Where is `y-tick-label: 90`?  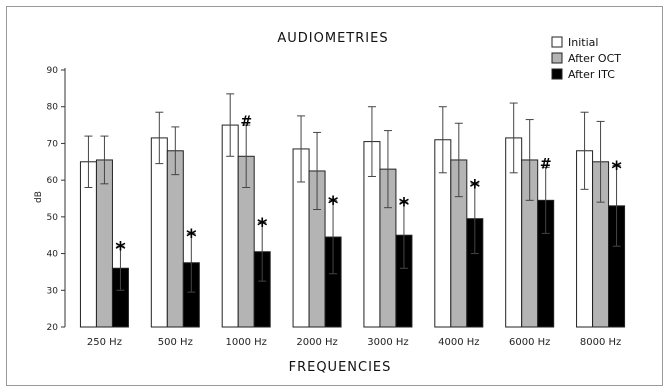
y-tick-label: 90 is located at coordinates (53, 71).